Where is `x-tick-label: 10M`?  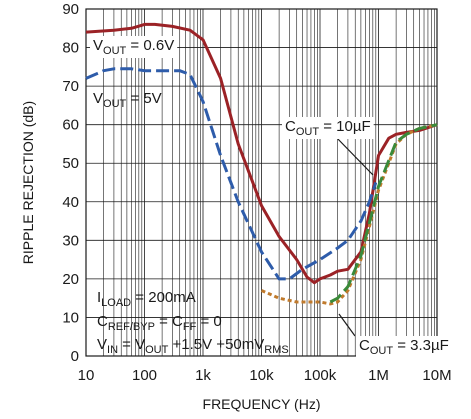
x-tick-label: 10M is located at coordinates (436, 375).